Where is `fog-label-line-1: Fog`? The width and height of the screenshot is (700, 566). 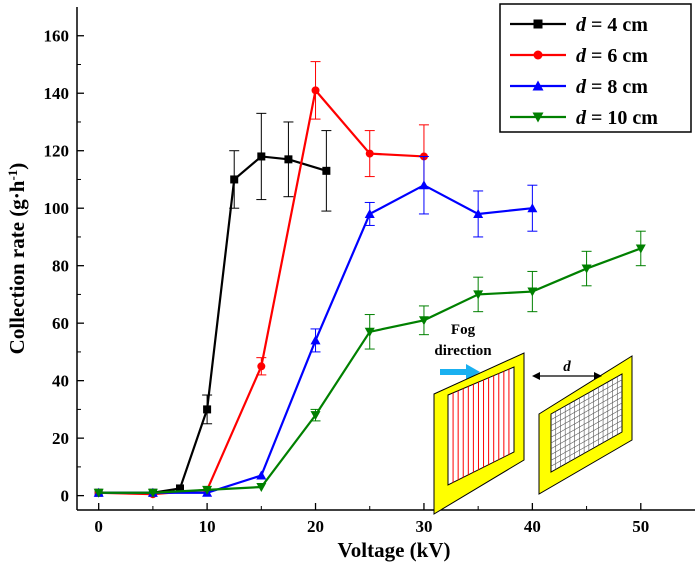 fog-label-line-1: Fog is located at coordinates (463, 330).